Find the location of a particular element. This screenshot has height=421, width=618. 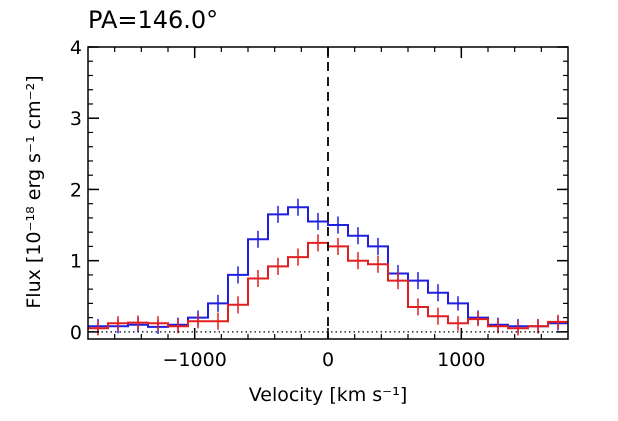

x-tick-label: −1000 is located at coordinates (195, 360).